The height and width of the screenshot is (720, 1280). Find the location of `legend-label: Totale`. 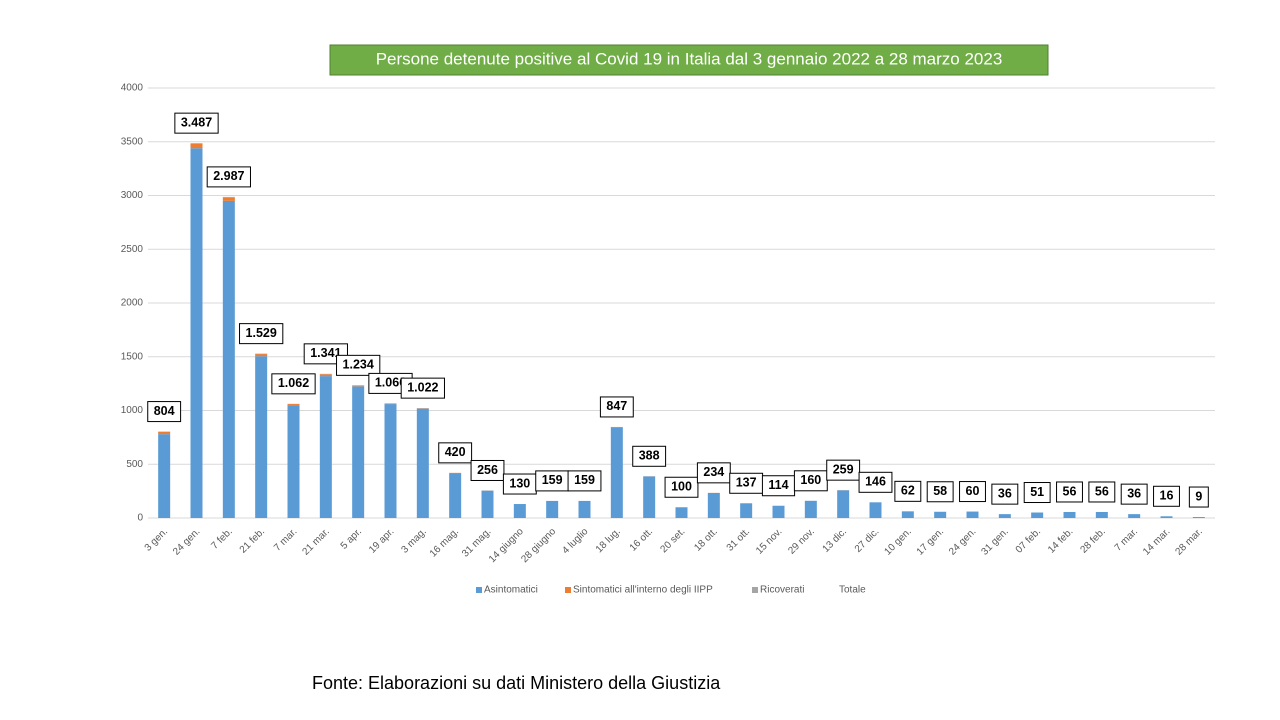

legend-label: Totale is located at coordinates (852, 590).